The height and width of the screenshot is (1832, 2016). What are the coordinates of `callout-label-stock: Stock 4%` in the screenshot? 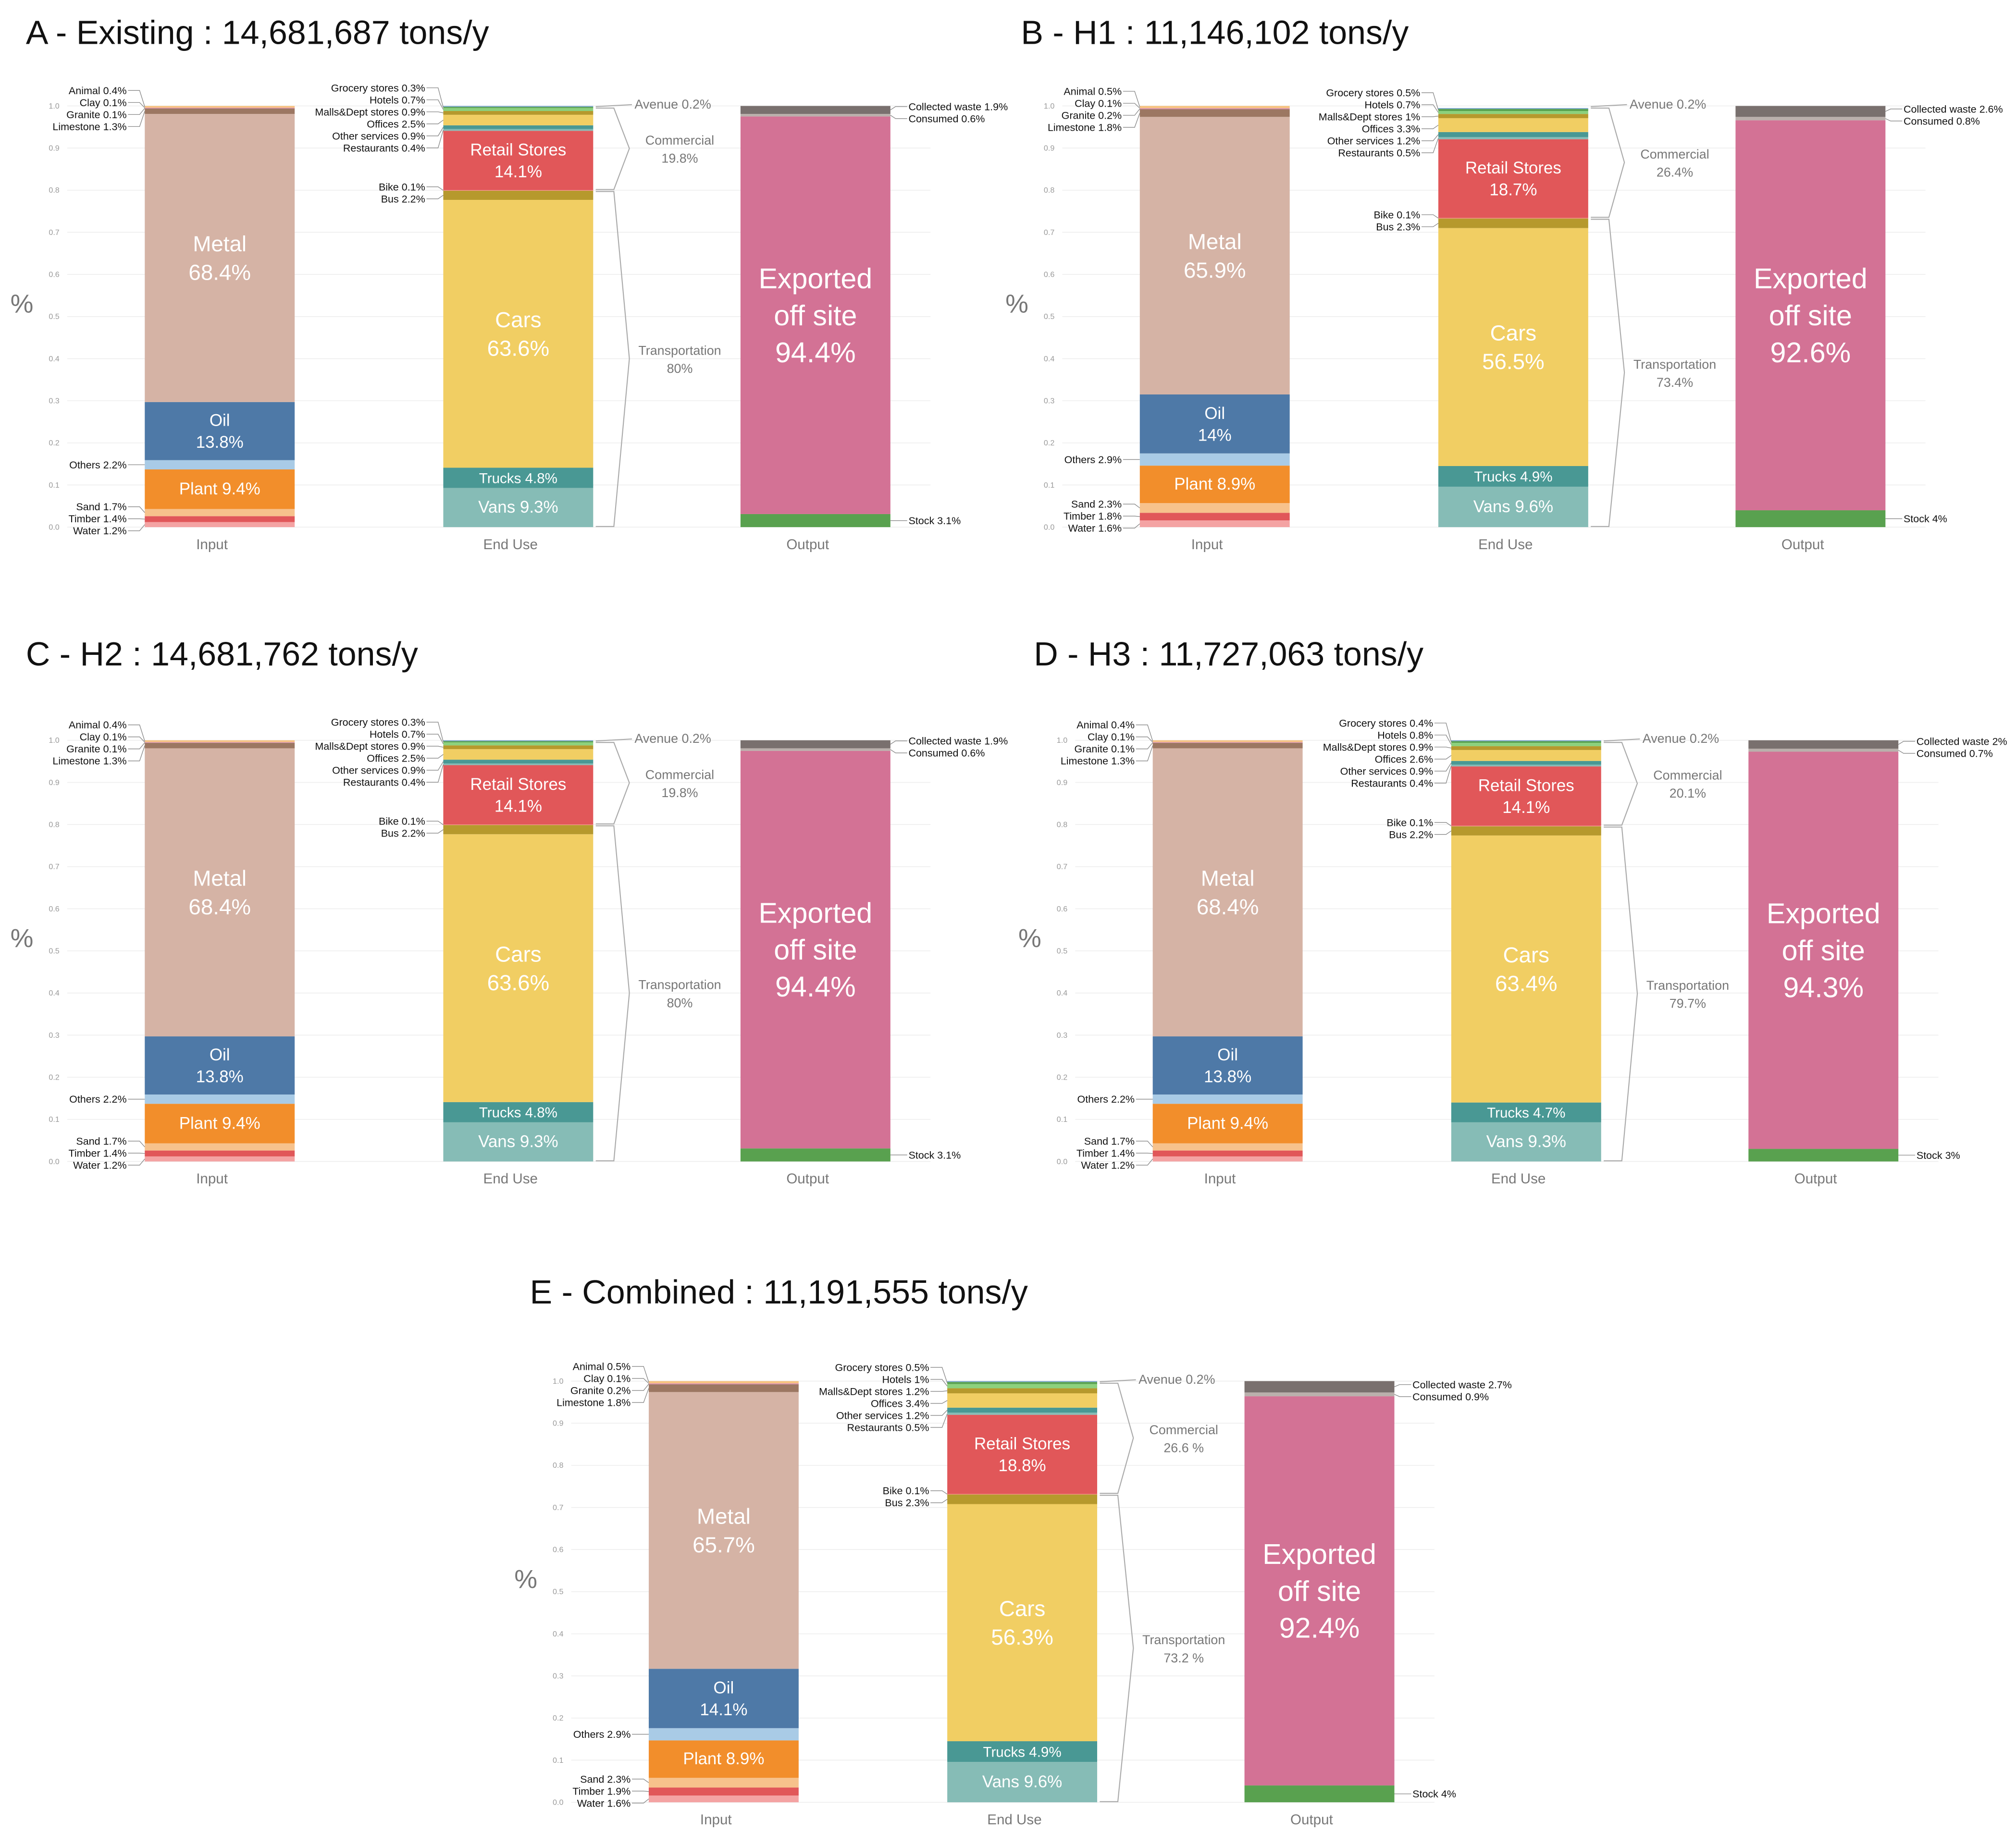 It's located at (1925, 519).